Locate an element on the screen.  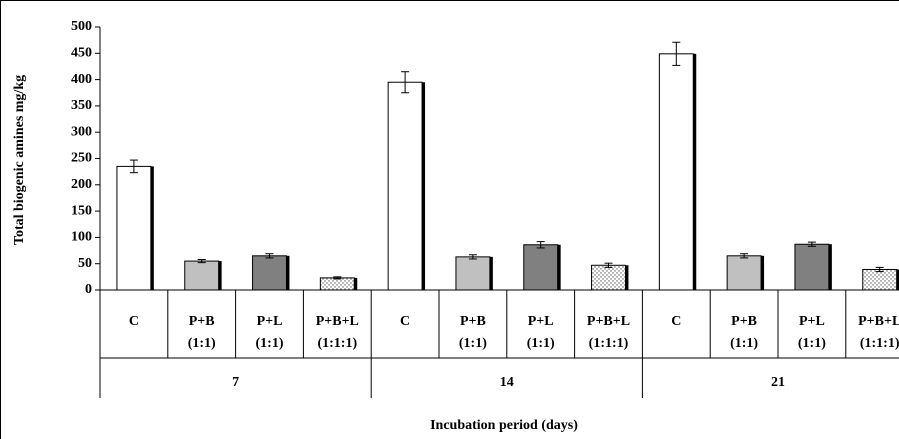
y-tick-label: 100 is located at coordinates (81, 237).